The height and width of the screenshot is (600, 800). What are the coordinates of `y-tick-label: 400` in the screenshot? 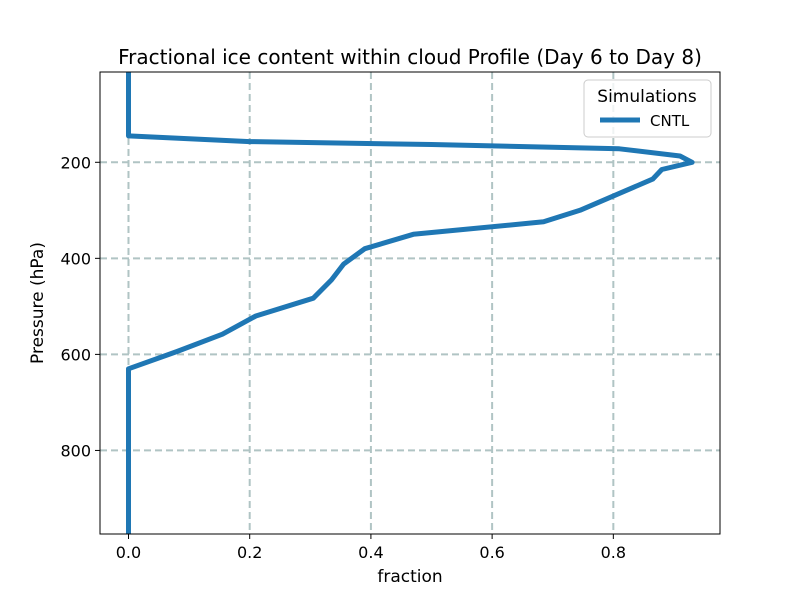 It's located at (75, 258).